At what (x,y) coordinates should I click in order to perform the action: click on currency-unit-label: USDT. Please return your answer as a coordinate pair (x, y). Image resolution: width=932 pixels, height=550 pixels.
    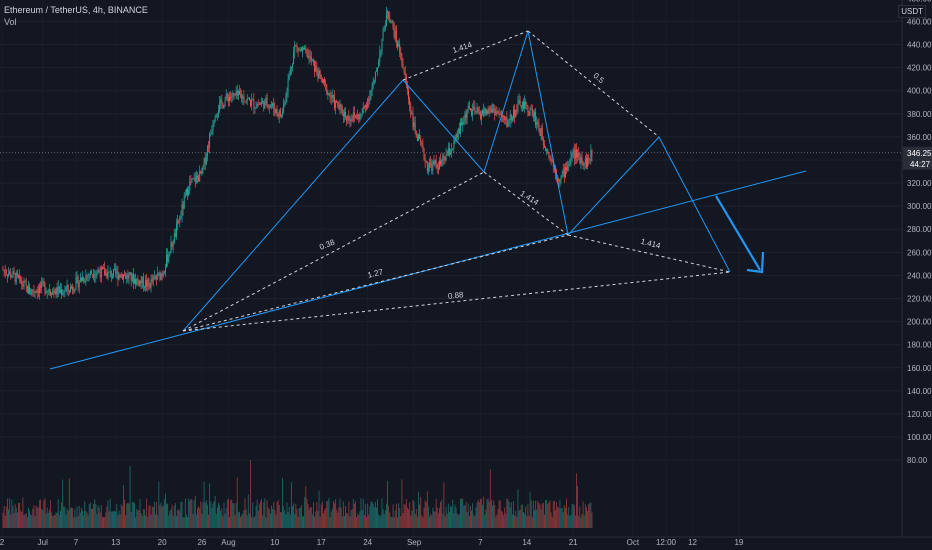
    Looking at the image, I should click on (912, 11).